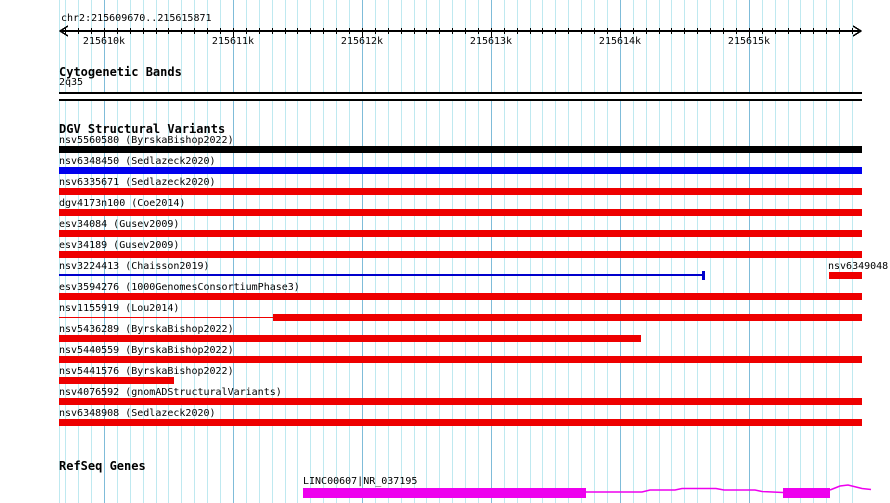 The width and height of the screenshot is (890, 503). I want to click on variant-label: nsv6349048, so click(858, 266).